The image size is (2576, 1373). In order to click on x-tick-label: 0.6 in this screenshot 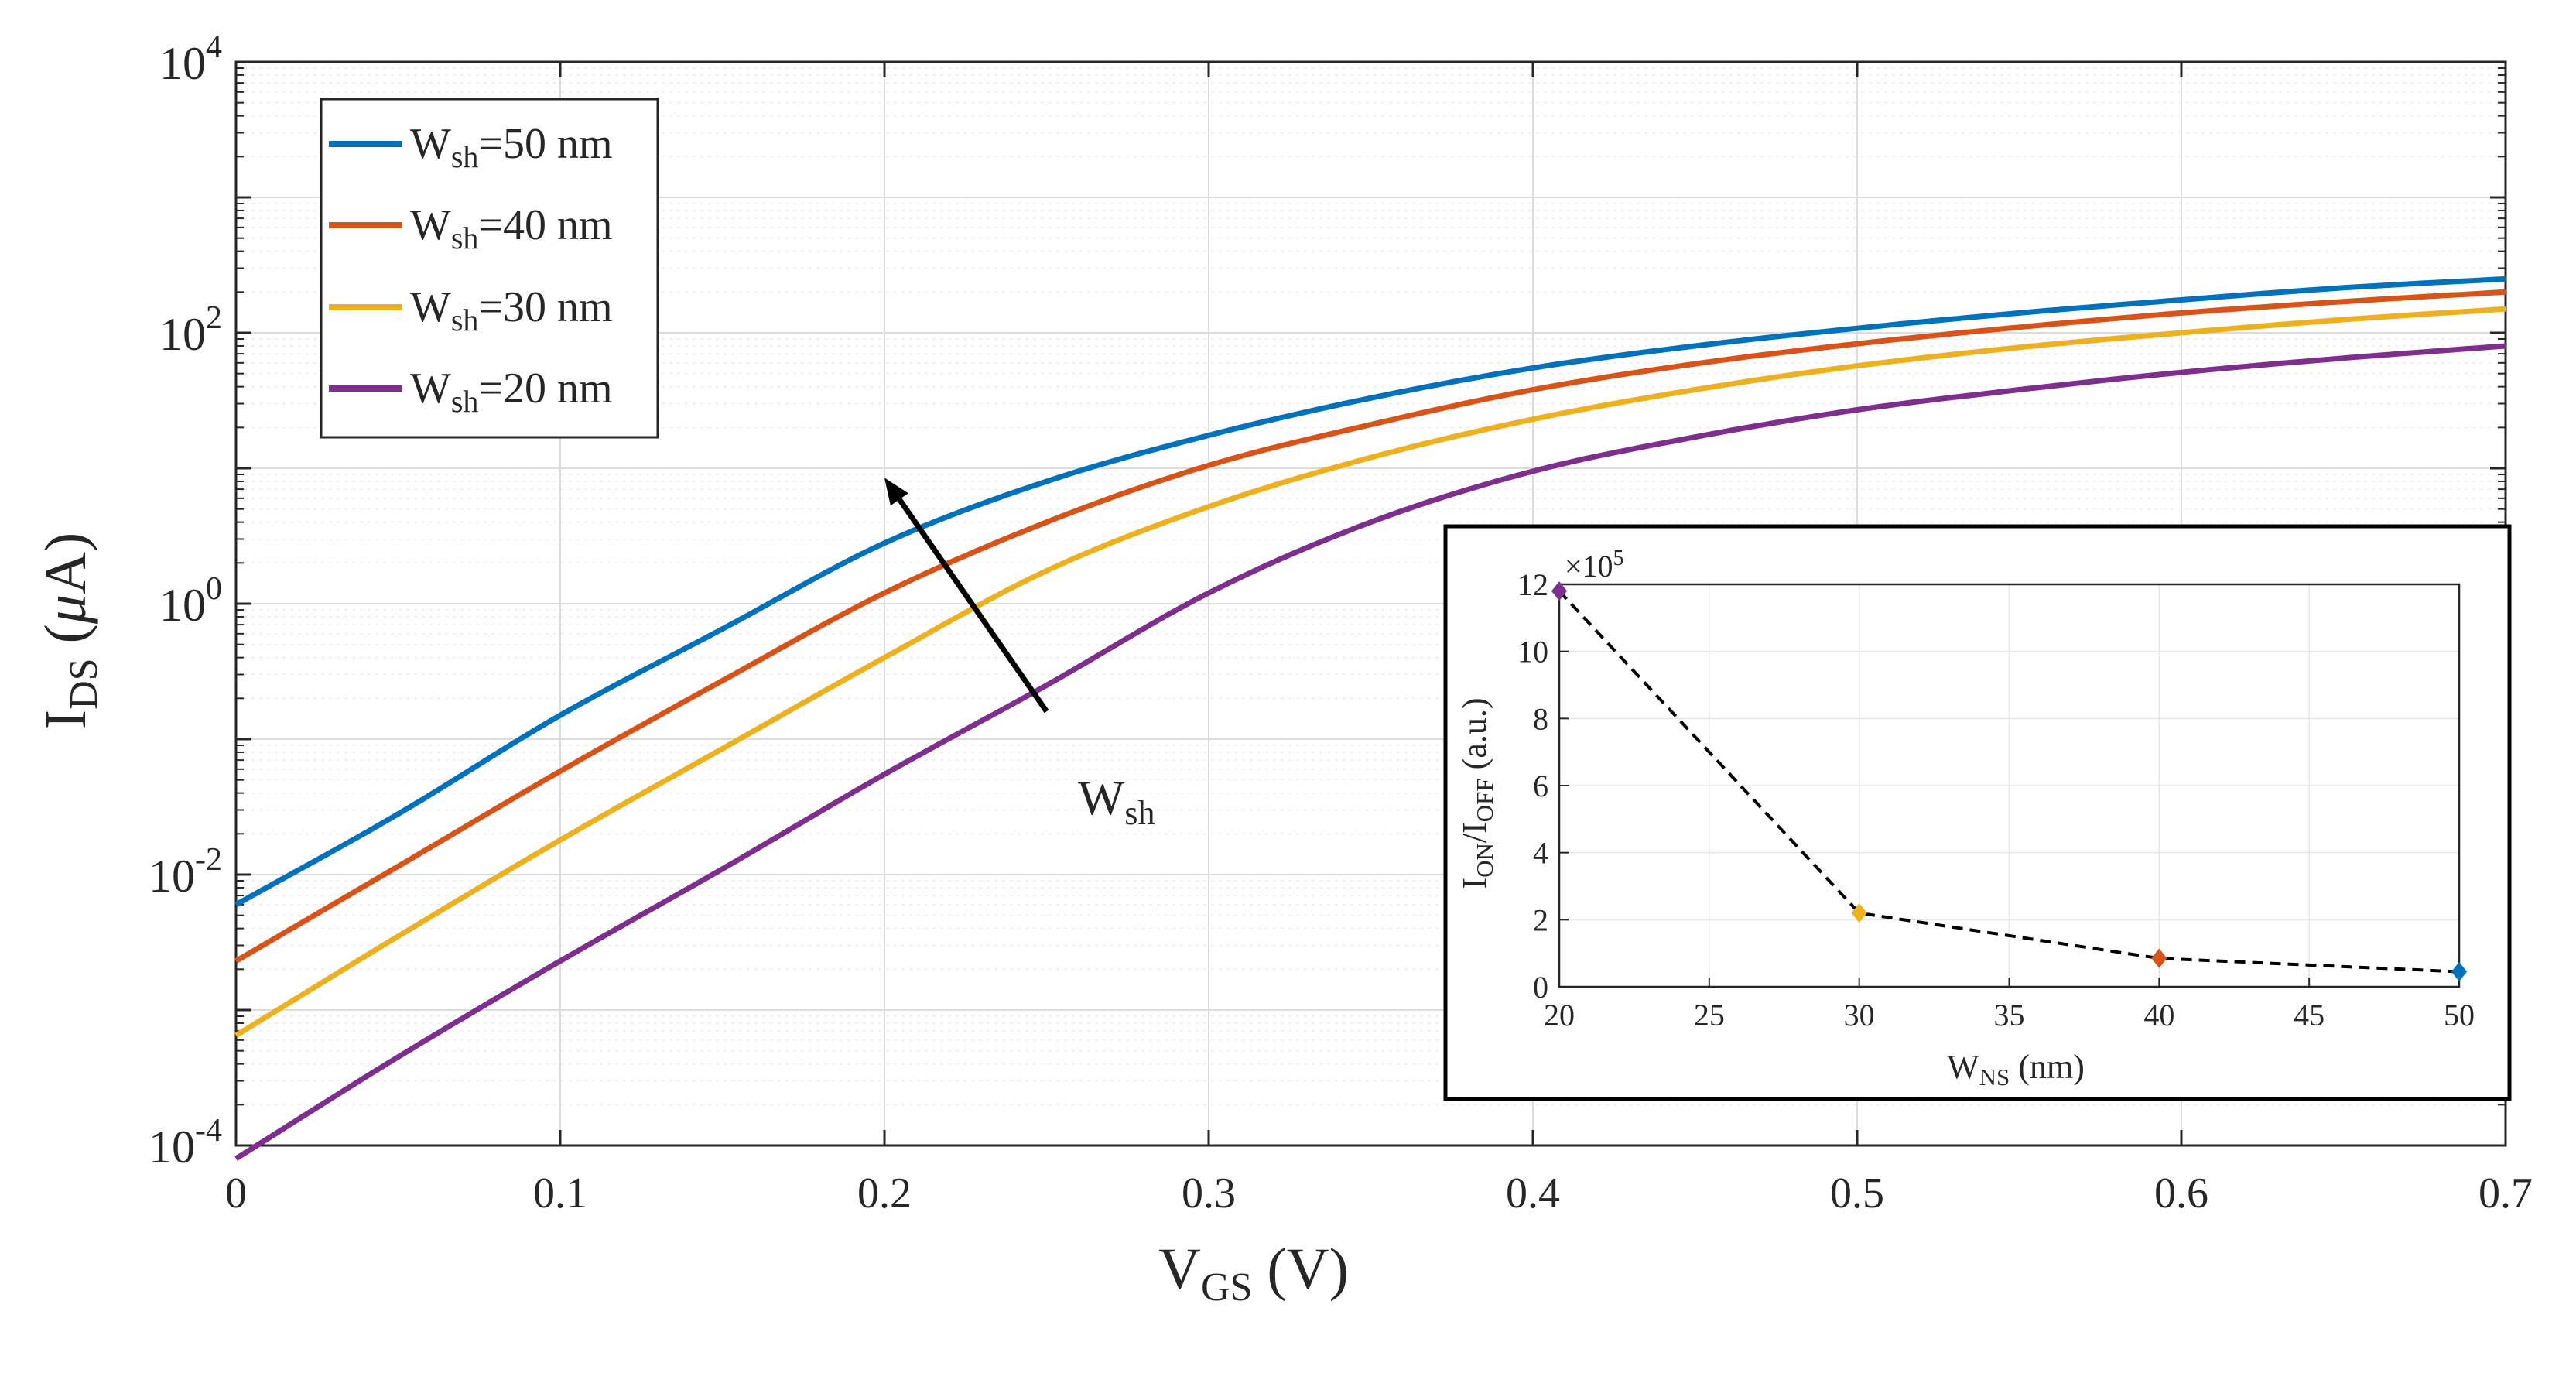, I will do `click(2181, 1193)`.